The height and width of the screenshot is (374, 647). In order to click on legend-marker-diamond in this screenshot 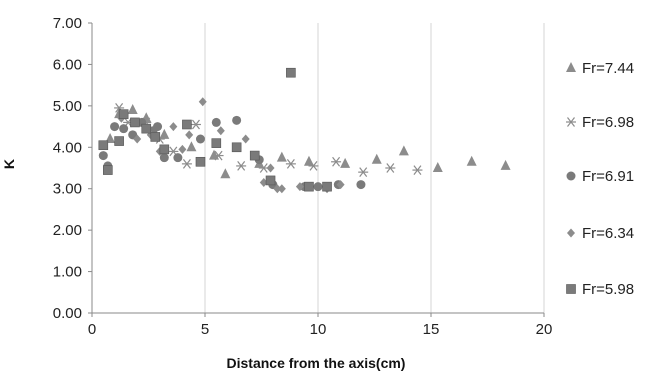, I will do `click(571, 233)`.